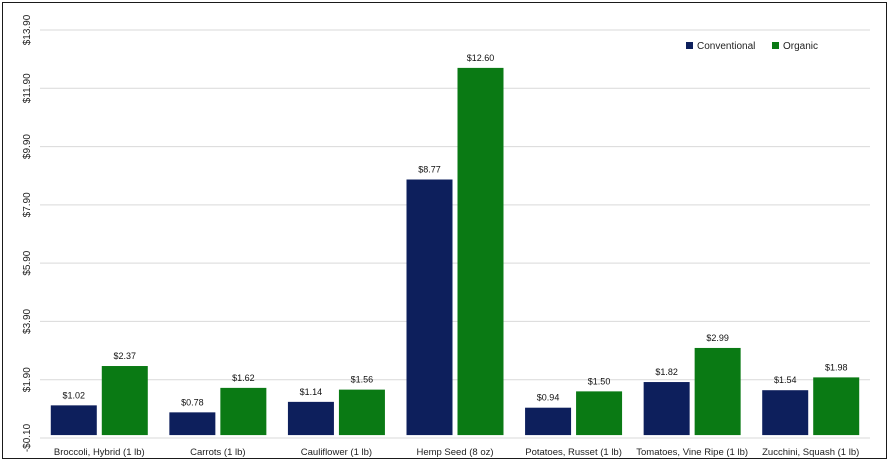 The width and height of the screenshot is (891, 463). Describe the element at coordinates (27, 262) in the screenshot. I see `y-tick-label: $5.90` at that location.